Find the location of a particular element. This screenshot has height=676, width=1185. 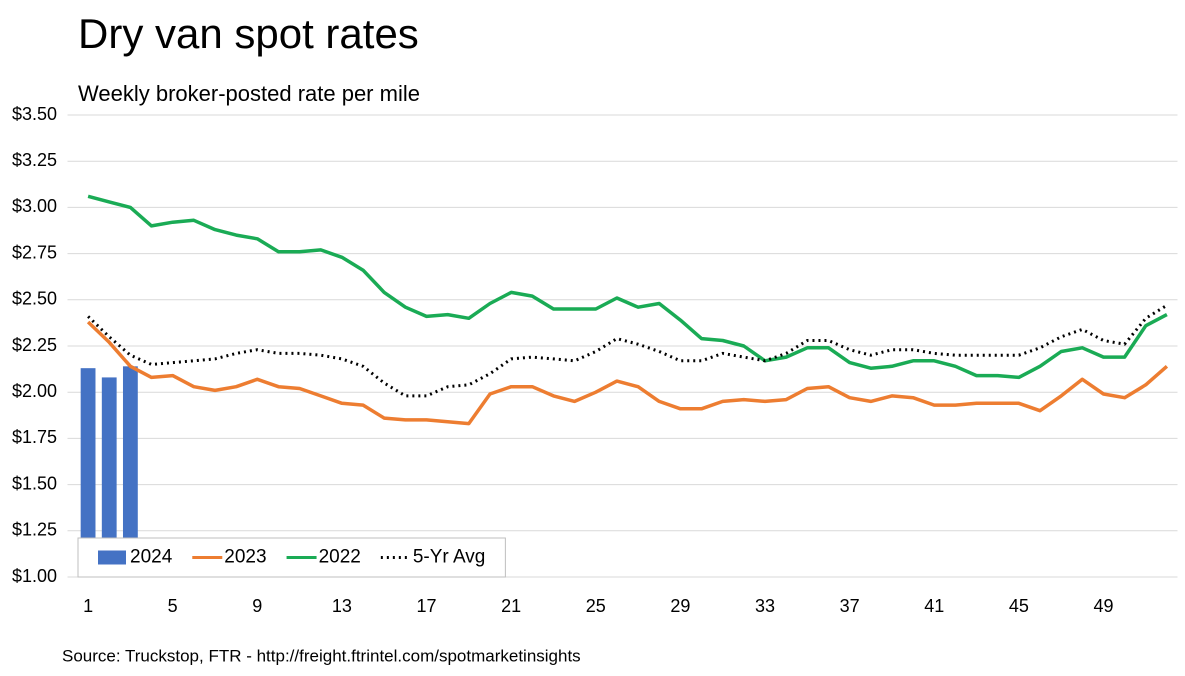

chart-title: Dry van spot rates is located at coordinates (248, 33).